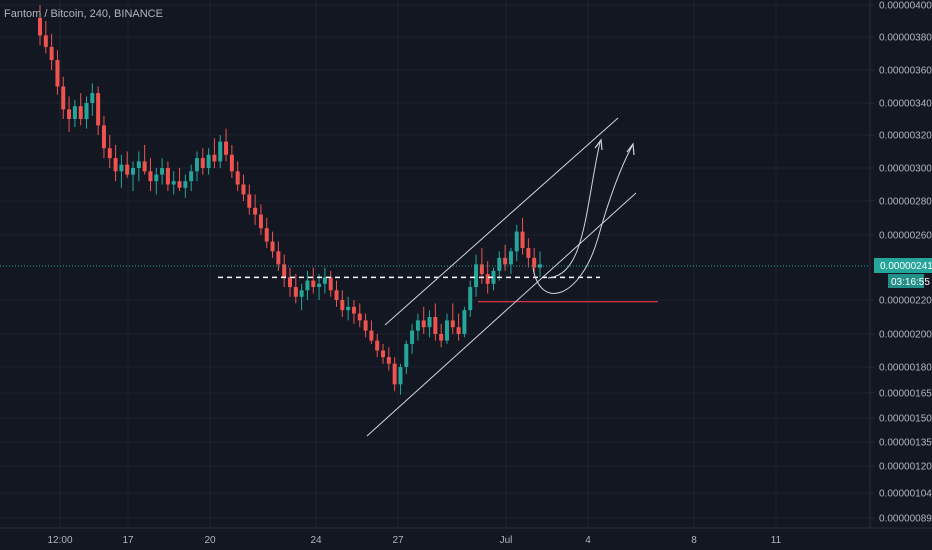 The width and height of the screenshot is (932, 550). Describe the element at coordinates (598, 144) in the screenshot. I see `projection-arrow-1-head` at that location.